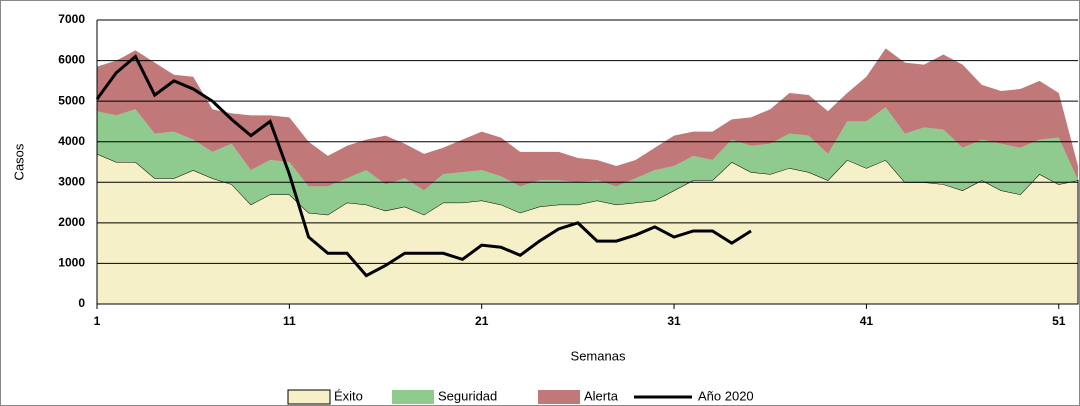 The height and width of the screenshot is (406, 1080). Describe the element at coordinates (726, 395) in the screenshot. I see `legend-label: Año 2020` at that location.